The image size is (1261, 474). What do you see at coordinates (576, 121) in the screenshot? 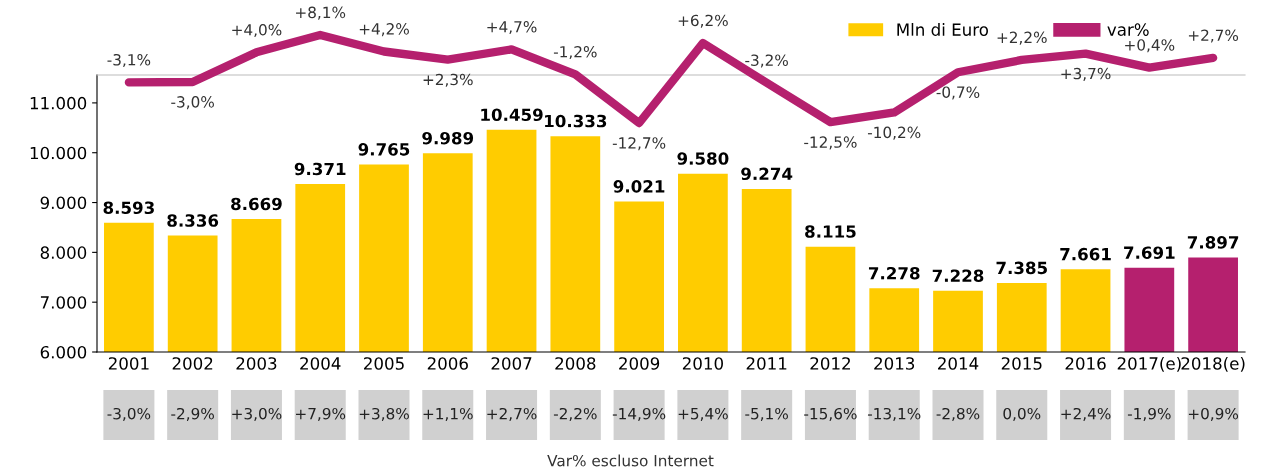
I see `data-label: 10.333` at bounding box center [576, 121].